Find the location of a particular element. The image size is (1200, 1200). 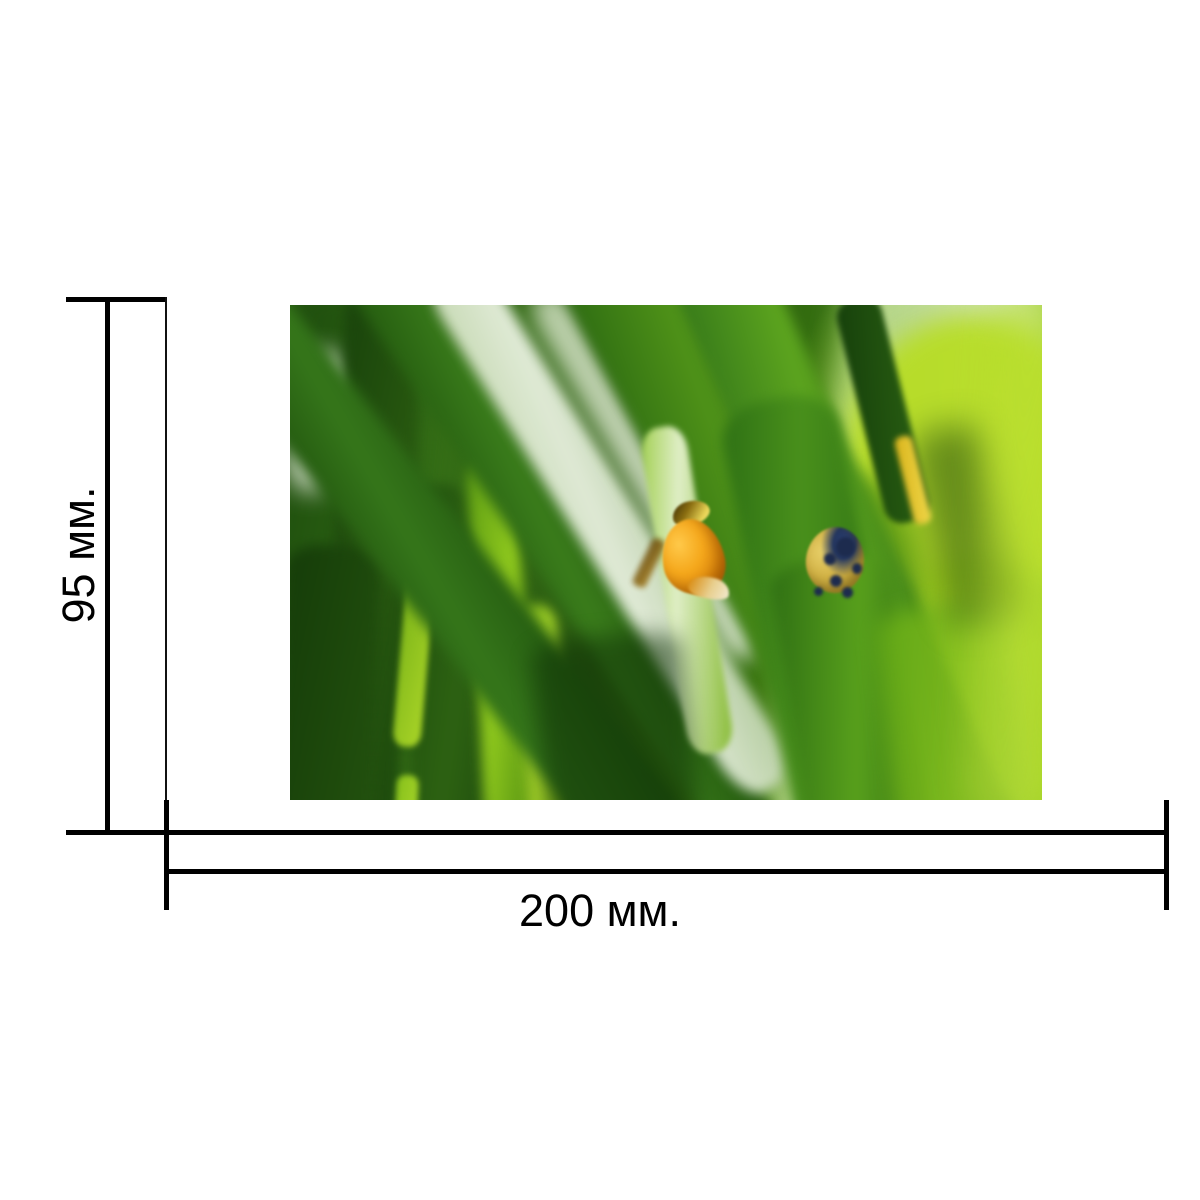

shadow-wedge is located at coordinates (615, 713).